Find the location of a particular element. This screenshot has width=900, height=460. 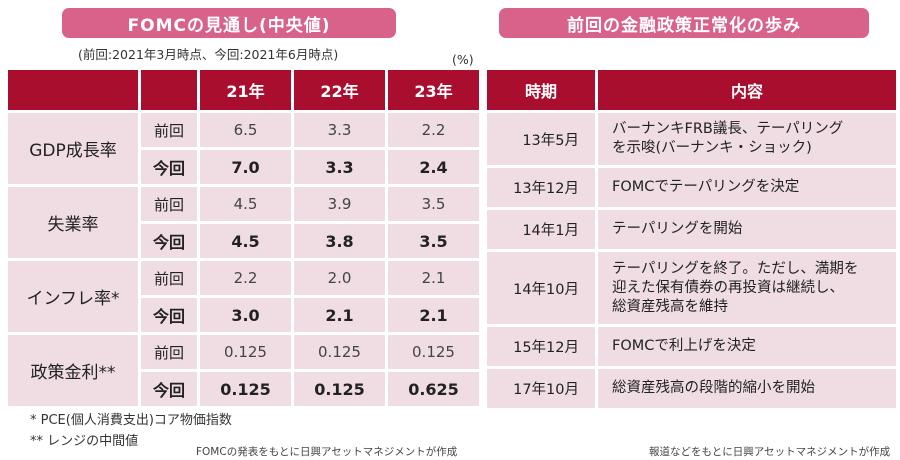

table-row: GDP成長率 前回 6.5 3.3 2.2 is located at coordinates (243, 148).